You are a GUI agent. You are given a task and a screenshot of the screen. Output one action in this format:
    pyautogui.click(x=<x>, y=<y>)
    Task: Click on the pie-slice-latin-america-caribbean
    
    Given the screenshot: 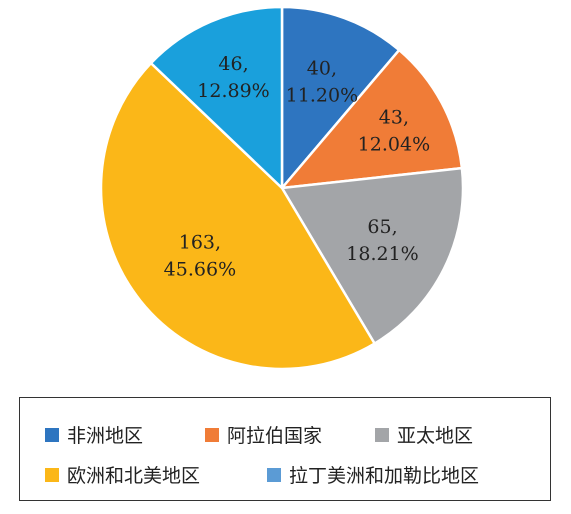 What is the action you would take?
    pyautogui.click(x=216, y=97)
    